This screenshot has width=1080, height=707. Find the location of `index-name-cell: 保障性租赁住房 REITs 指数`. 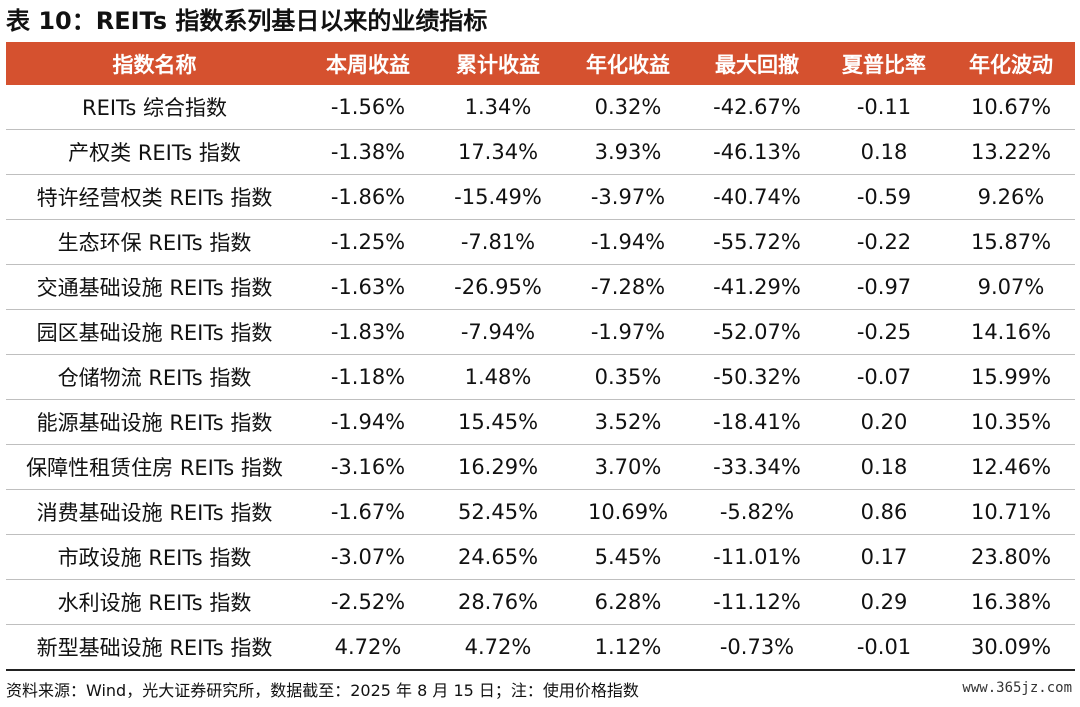

index-name-cell: 保障性租赁住房 REITs 指数 is located at coordinates (154, 467).